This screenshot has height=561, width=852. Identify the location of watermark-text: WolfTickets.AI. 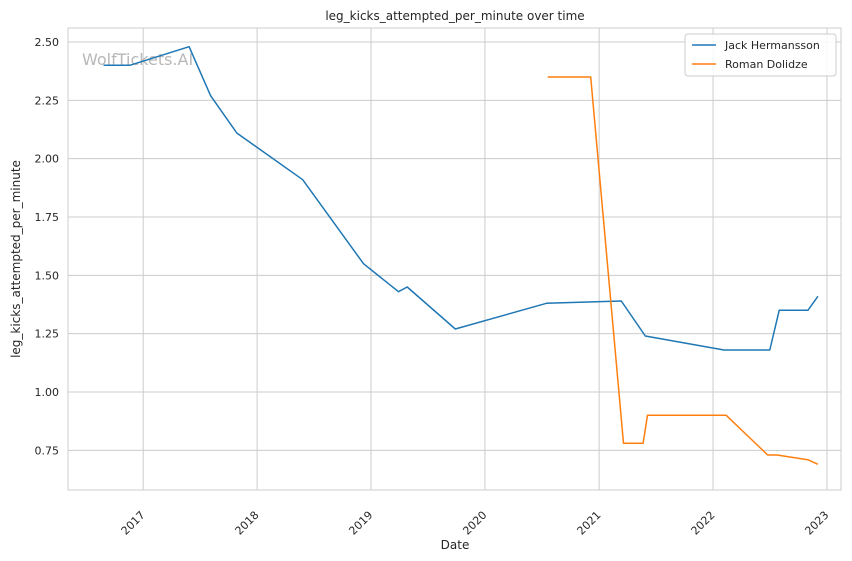
(137, 59).